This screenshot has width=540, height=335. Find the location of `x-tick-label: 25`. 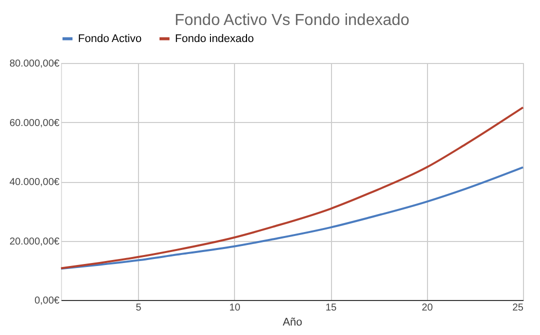

x-tick-label: 25 is located at coordinates (518, 308).